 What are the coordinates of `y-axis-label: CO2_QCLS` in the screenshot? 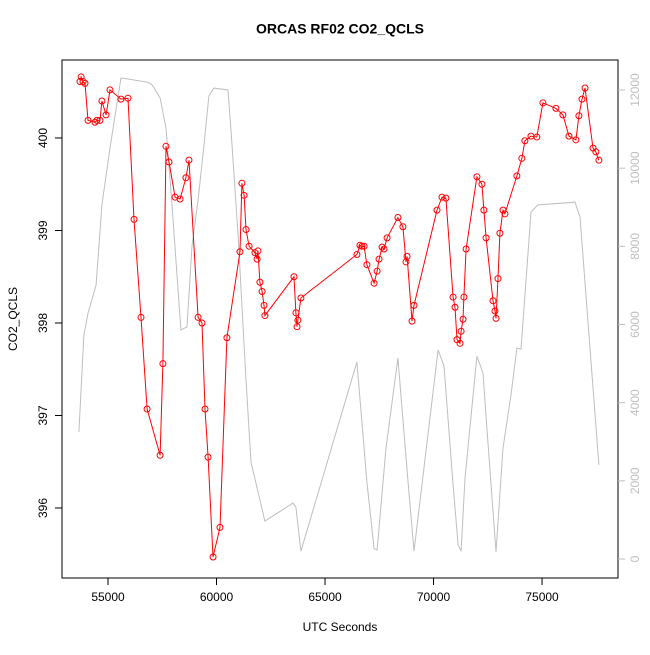 It's located at (13, 319).